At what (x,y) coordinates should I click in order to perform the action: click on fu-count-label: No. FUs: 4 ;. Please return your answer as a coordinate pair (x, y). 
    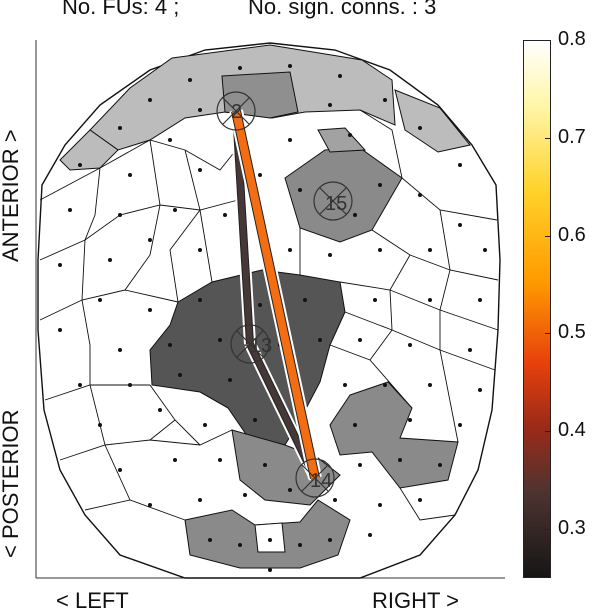
    Looking at the image, I should click on (121, 9).